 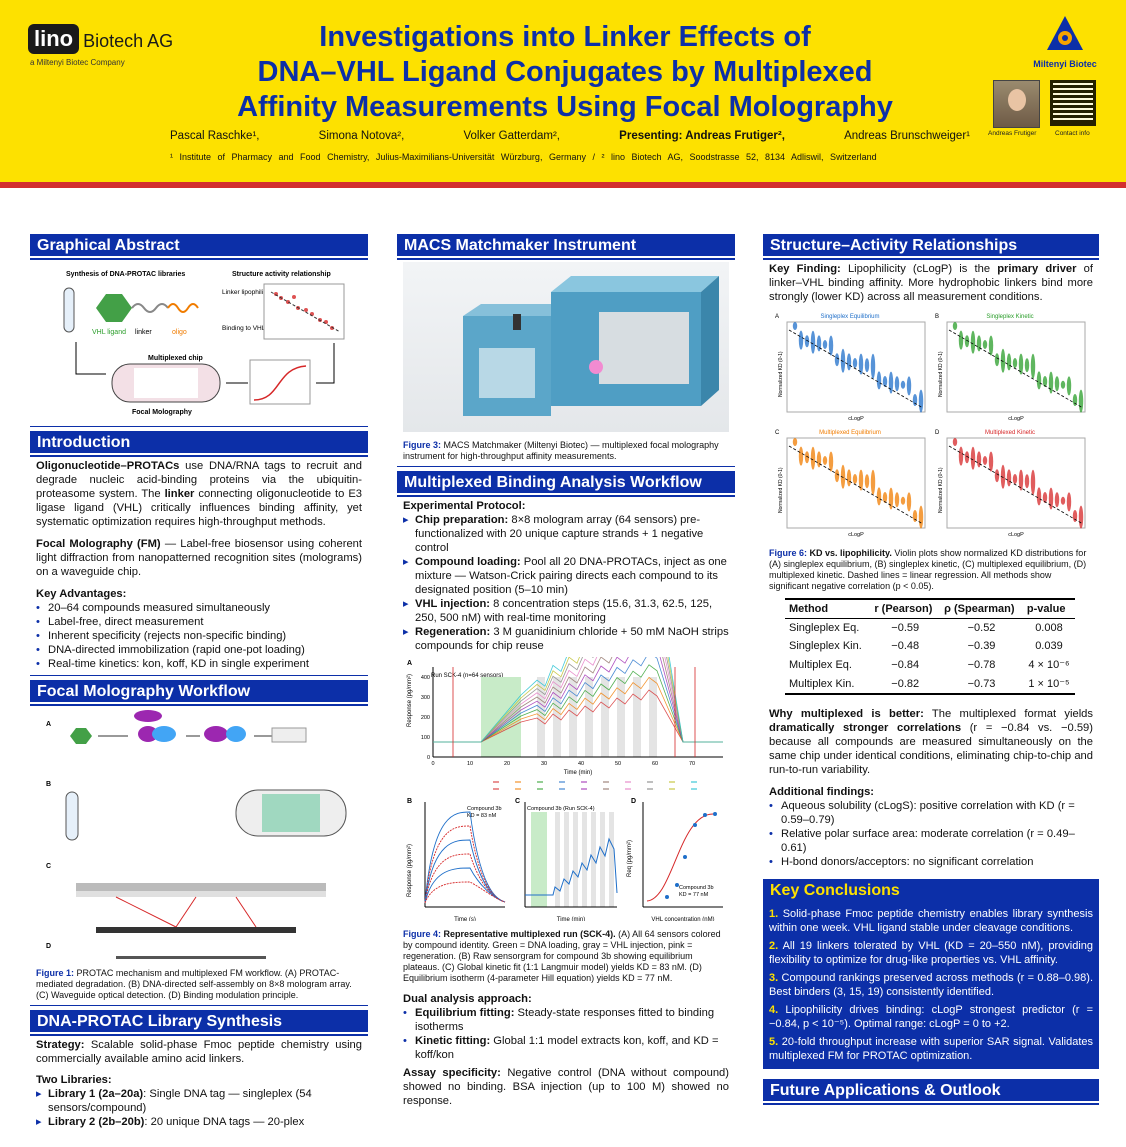 What do you see at coordinates (565, 37) in the screenshot?
I see `title-line-1: Investigations into Linker Effects of` at bounding box center [565, 37].